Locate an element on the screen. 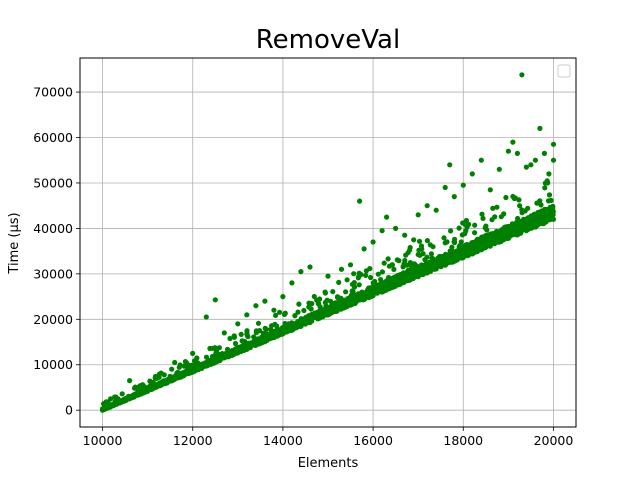 The height and width of the screenshot is (480, 640). y-tick-label: 30000 is located at coordinates (53, 273).